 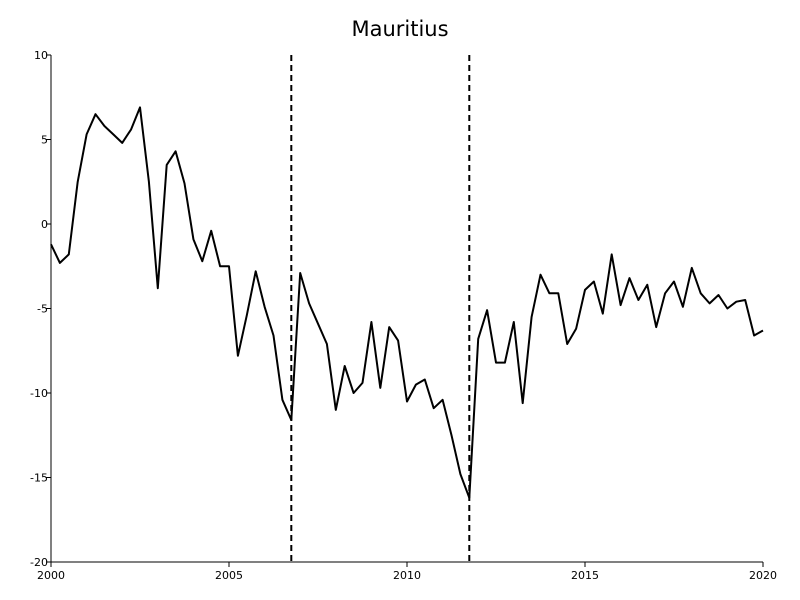 I want to click on y-tick-label: -5, so click(x=42, y=309).